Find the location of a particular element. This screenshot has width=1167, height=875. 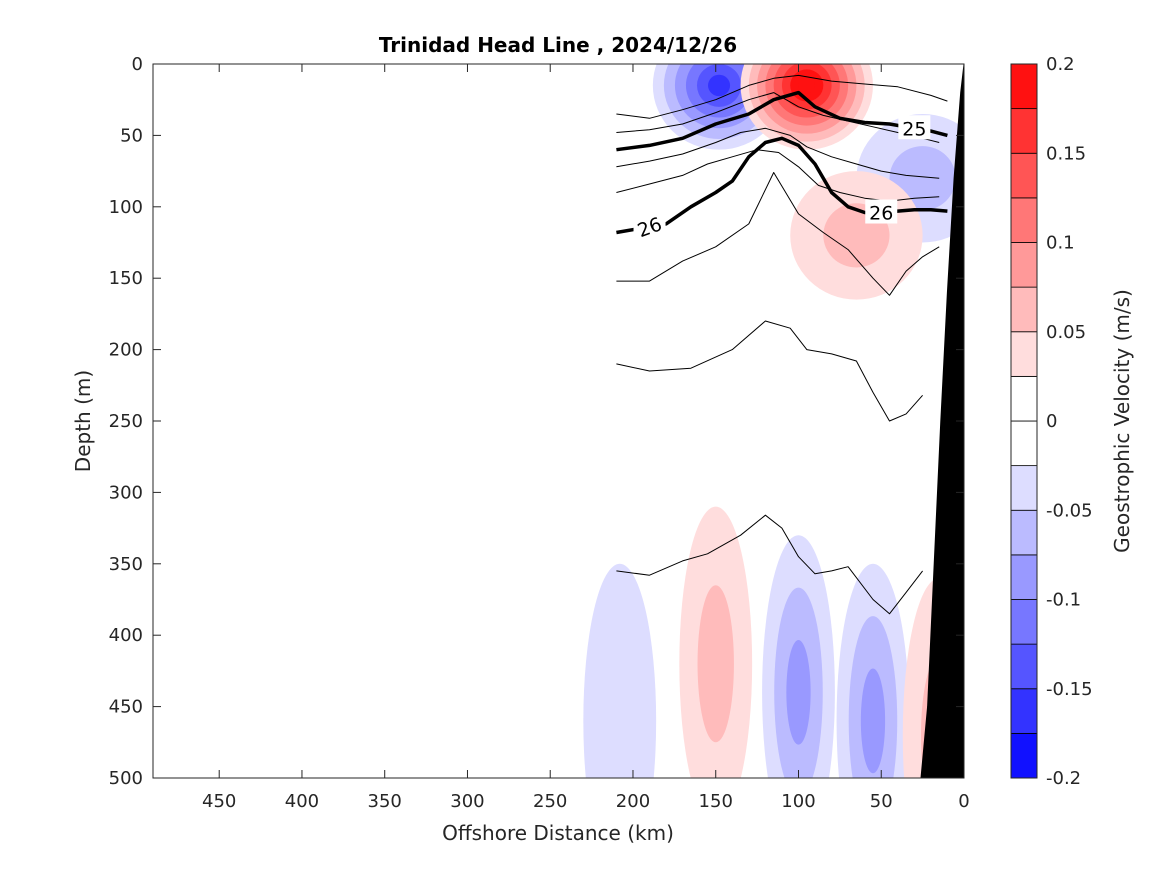

x-tick-label: 400 is located at coordinates (302, 801).